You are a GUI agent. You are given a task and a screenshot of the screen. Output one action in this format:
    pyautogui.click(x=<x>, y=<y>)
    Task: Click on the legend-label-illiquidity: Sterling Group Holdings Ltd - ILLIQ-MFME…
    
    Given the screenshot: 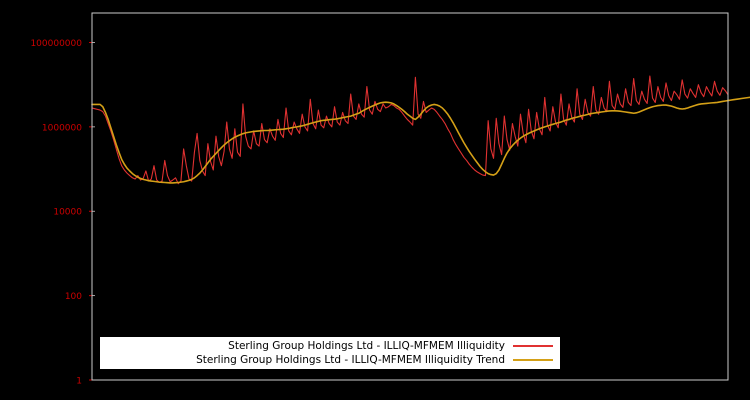 What is the action you would take?
    pyautogui.click(x=366, y=346)
    